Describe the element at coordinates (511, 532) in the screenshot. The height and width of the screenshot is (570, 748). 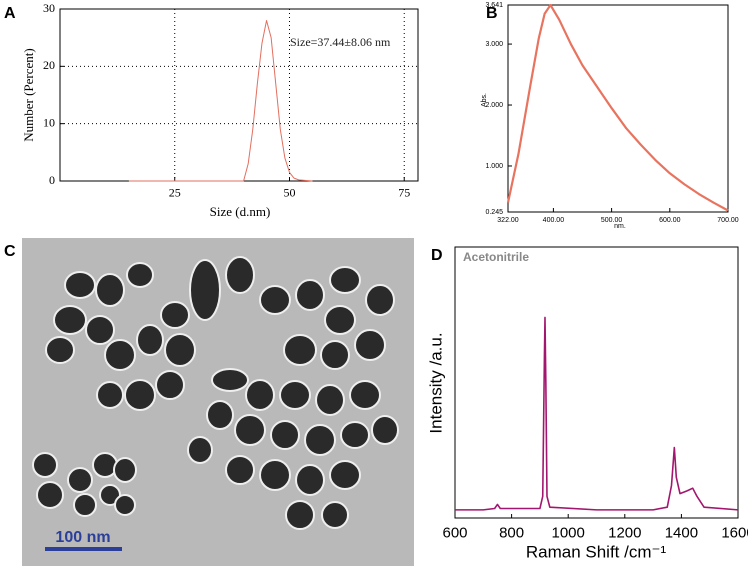
I see `x-tick-label: 800` at that location.